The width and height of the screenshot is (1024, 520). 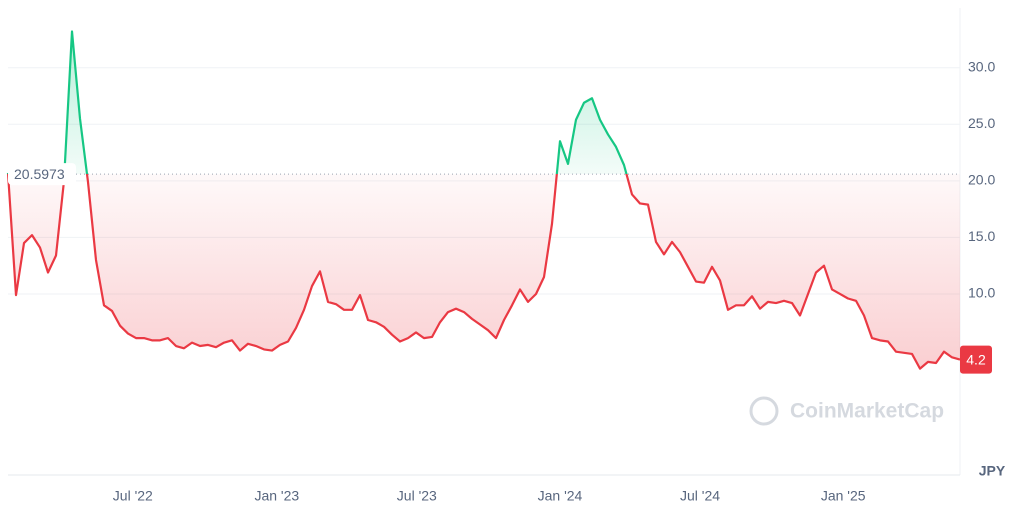 What do you see at coordinates (981, 236) in the screenshot?
I see `y-tick-label: 15.0` at bounding box center [981, 236].